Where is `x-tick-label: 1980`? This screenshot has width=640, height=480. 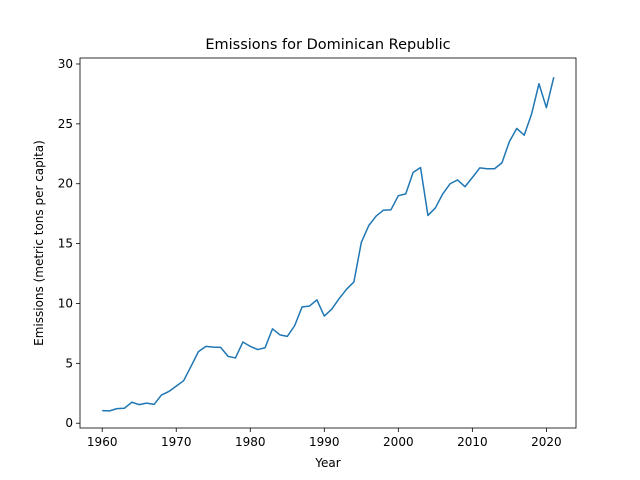
x-tick-label: 1980 is located at coordinates (250, 442).